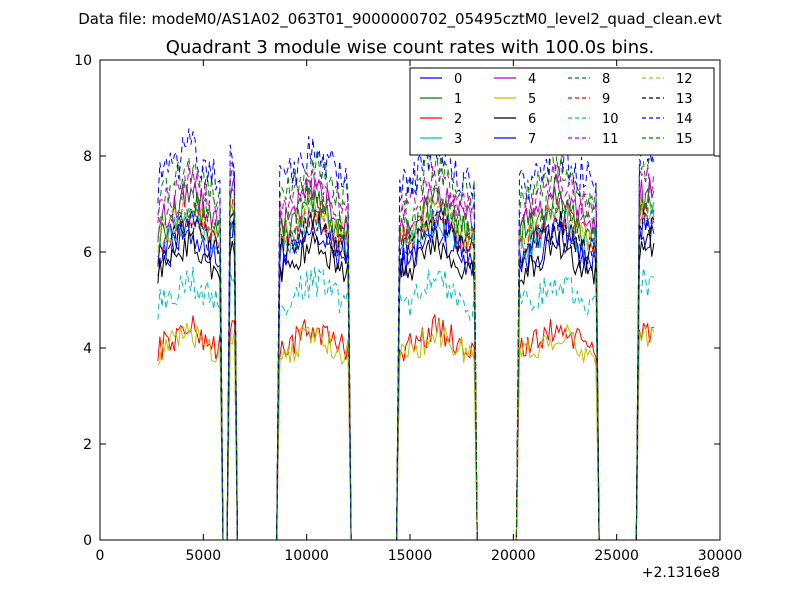 The image size is (800, 600). Describe the element at coordinates (87, 253) in the screenshot. I see `y-tick-label: 6` at that location.